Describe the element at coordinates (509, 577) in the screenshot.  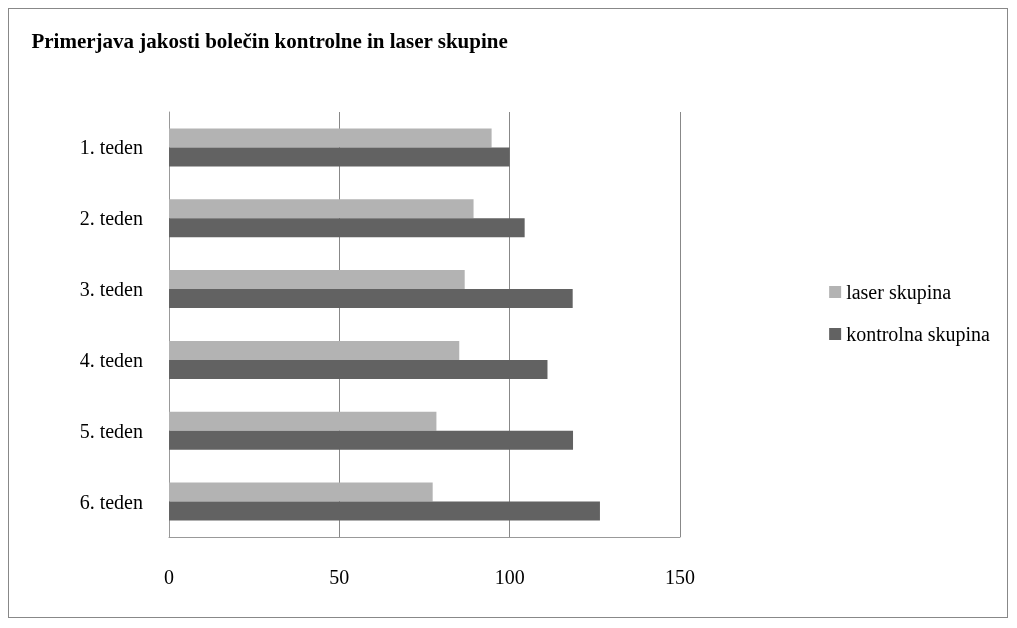
I see `x-tick-label: 100` at that location.